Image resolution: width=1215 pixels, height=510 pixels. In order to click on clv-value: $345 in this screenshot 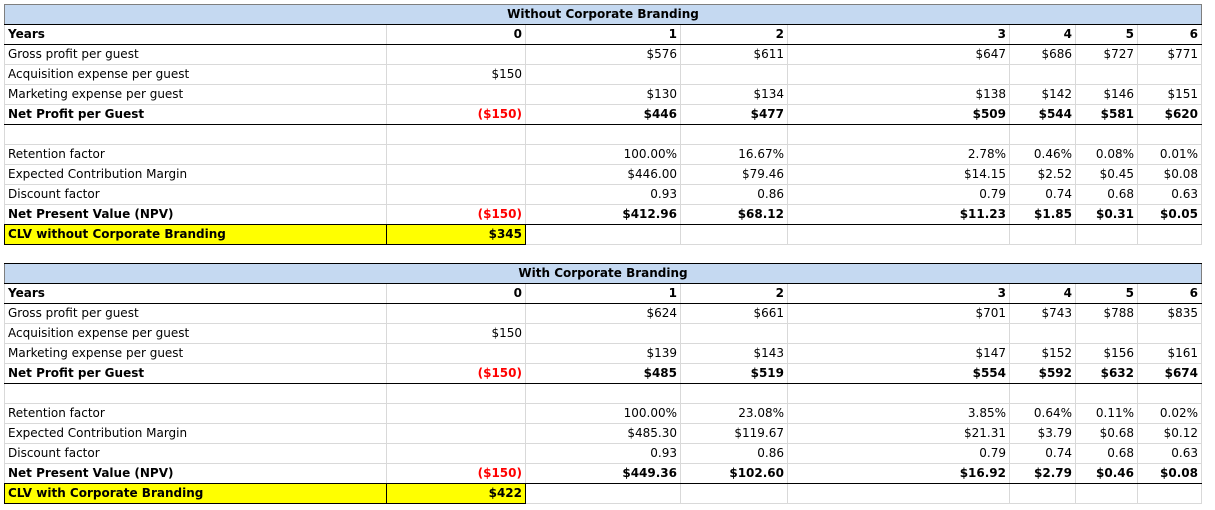, I will do `click(456, 234)`.